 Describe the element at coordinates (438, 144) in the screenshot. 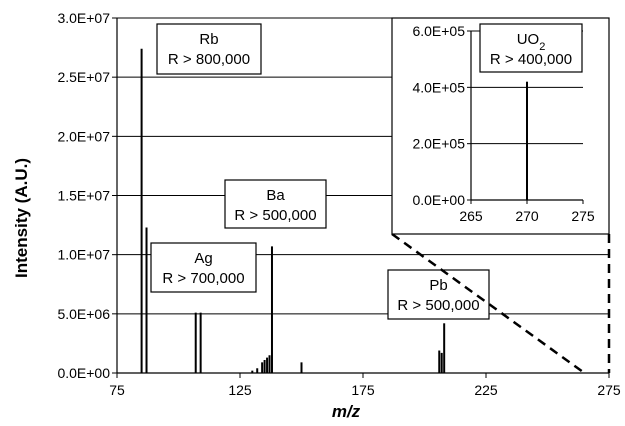

I see `inset-y-tick-label: 2.0E+05` at that location.